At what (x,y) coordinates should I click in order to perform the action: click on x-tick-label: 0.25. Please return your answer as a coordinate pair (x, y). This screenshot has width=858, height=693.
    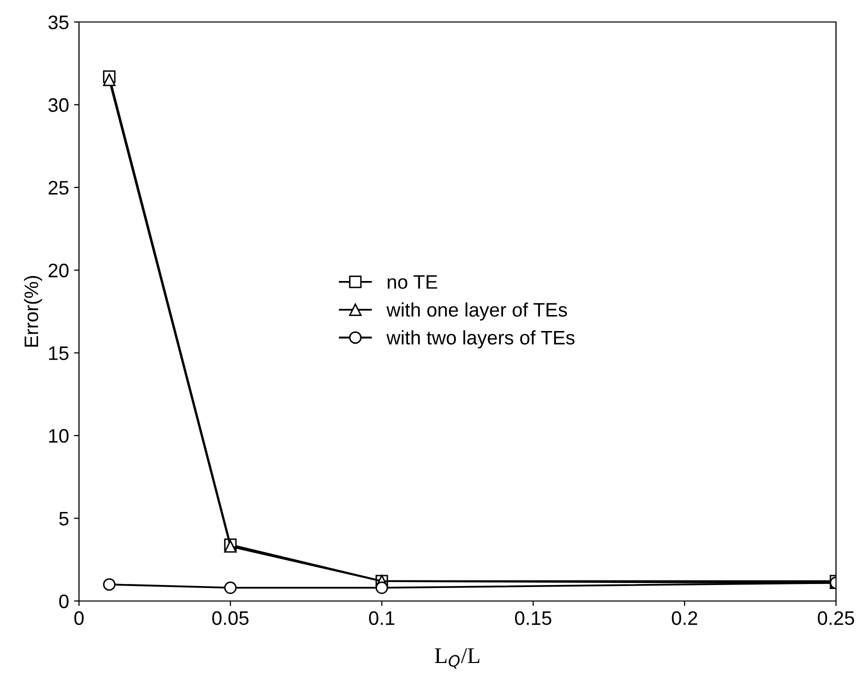
    Looking at the image, I should click on (836, 618).